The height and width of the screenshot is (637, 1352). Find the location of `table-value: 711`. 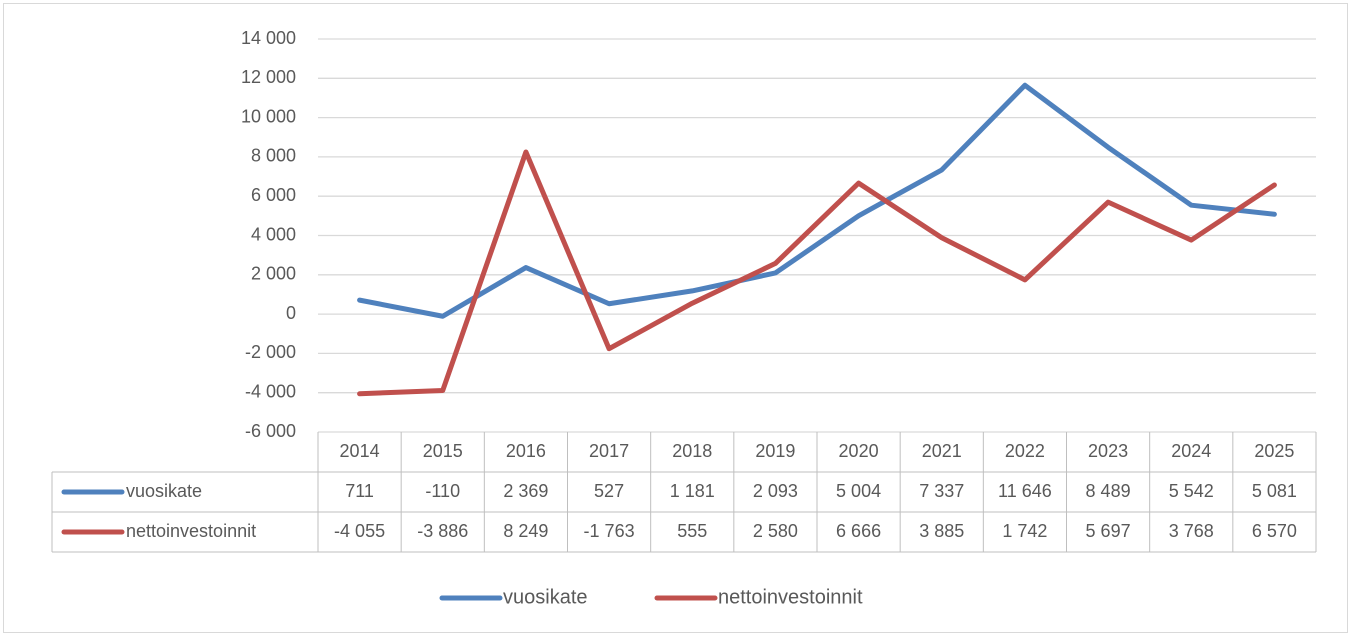

table-value: 711 is located at coordinates (359, 491).